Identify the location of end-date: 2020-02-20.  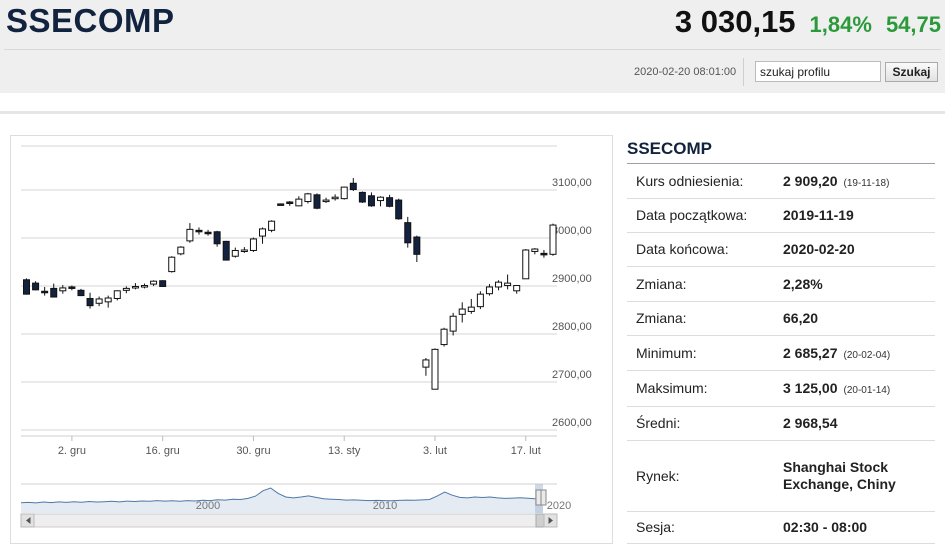
(858, 249).